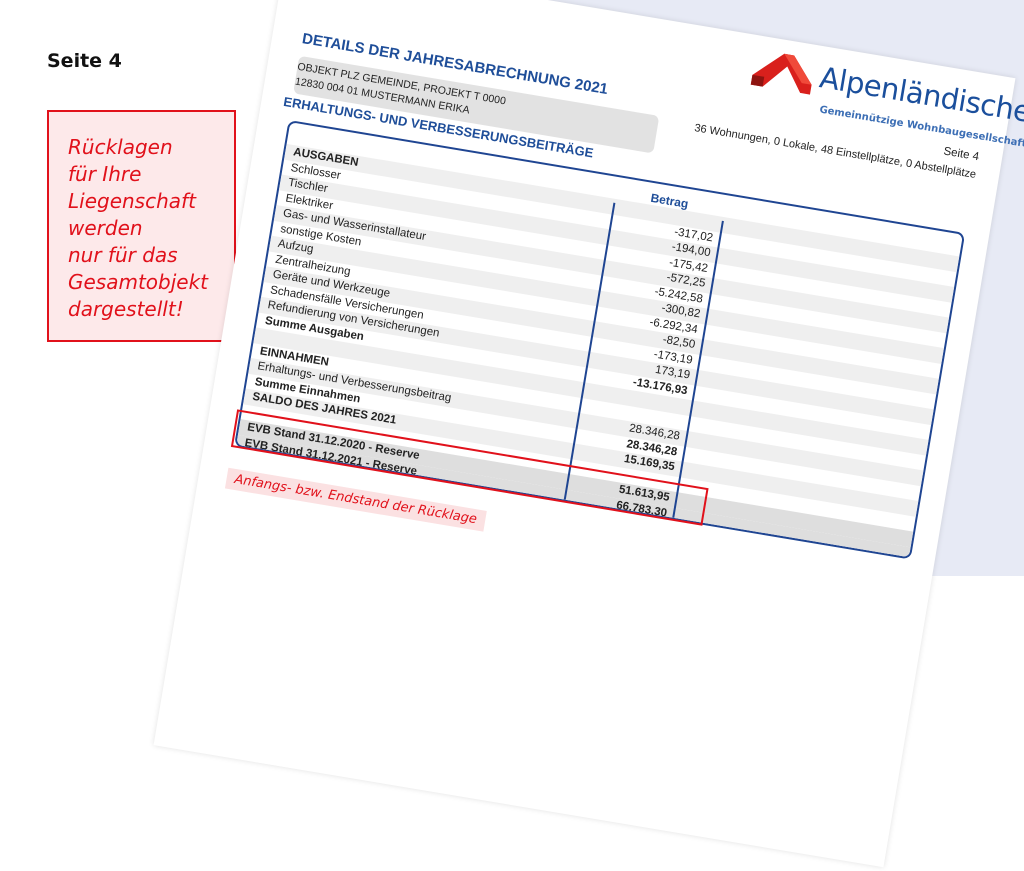  What do you see at coordinates (126, 309) in the screenshot?
I see `note-line: dargestellt!` at bounding box center [126, 309].